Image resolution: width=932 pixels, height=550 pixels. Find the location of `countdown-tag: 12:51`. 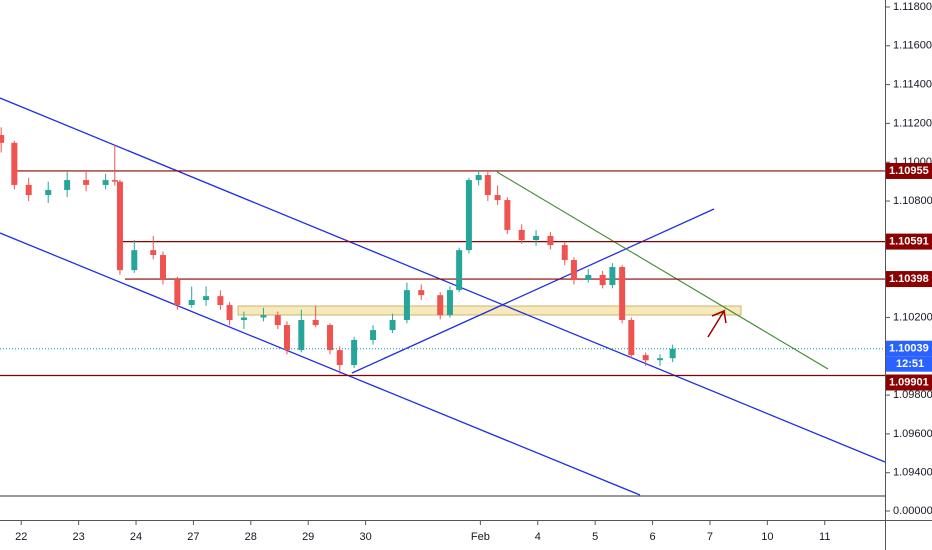

countdown-tag: 12:51 is located at coordinates (909, 364).